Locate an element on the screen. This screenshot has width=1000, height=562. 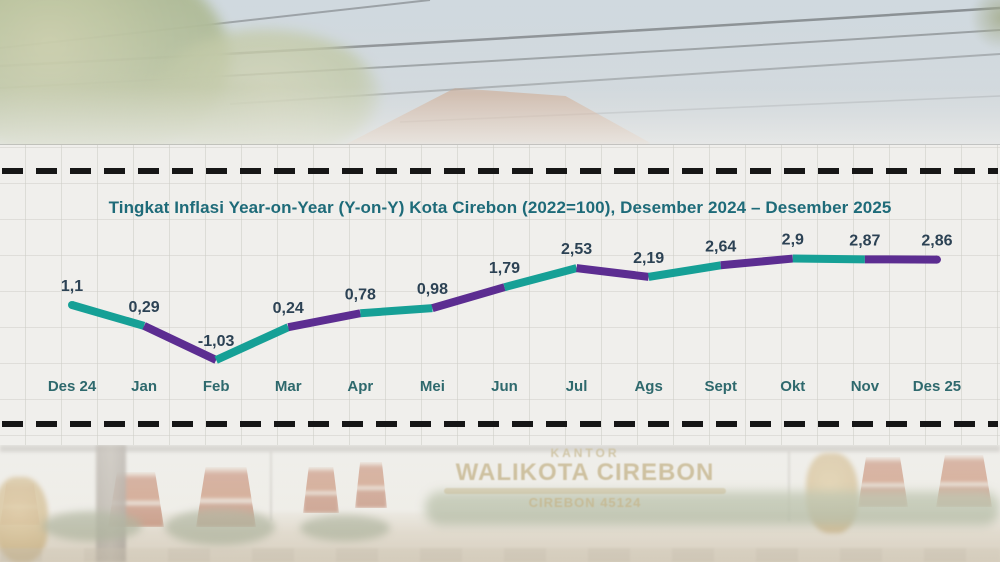
value-label: 2,19 is located at coordinates (648, 258).